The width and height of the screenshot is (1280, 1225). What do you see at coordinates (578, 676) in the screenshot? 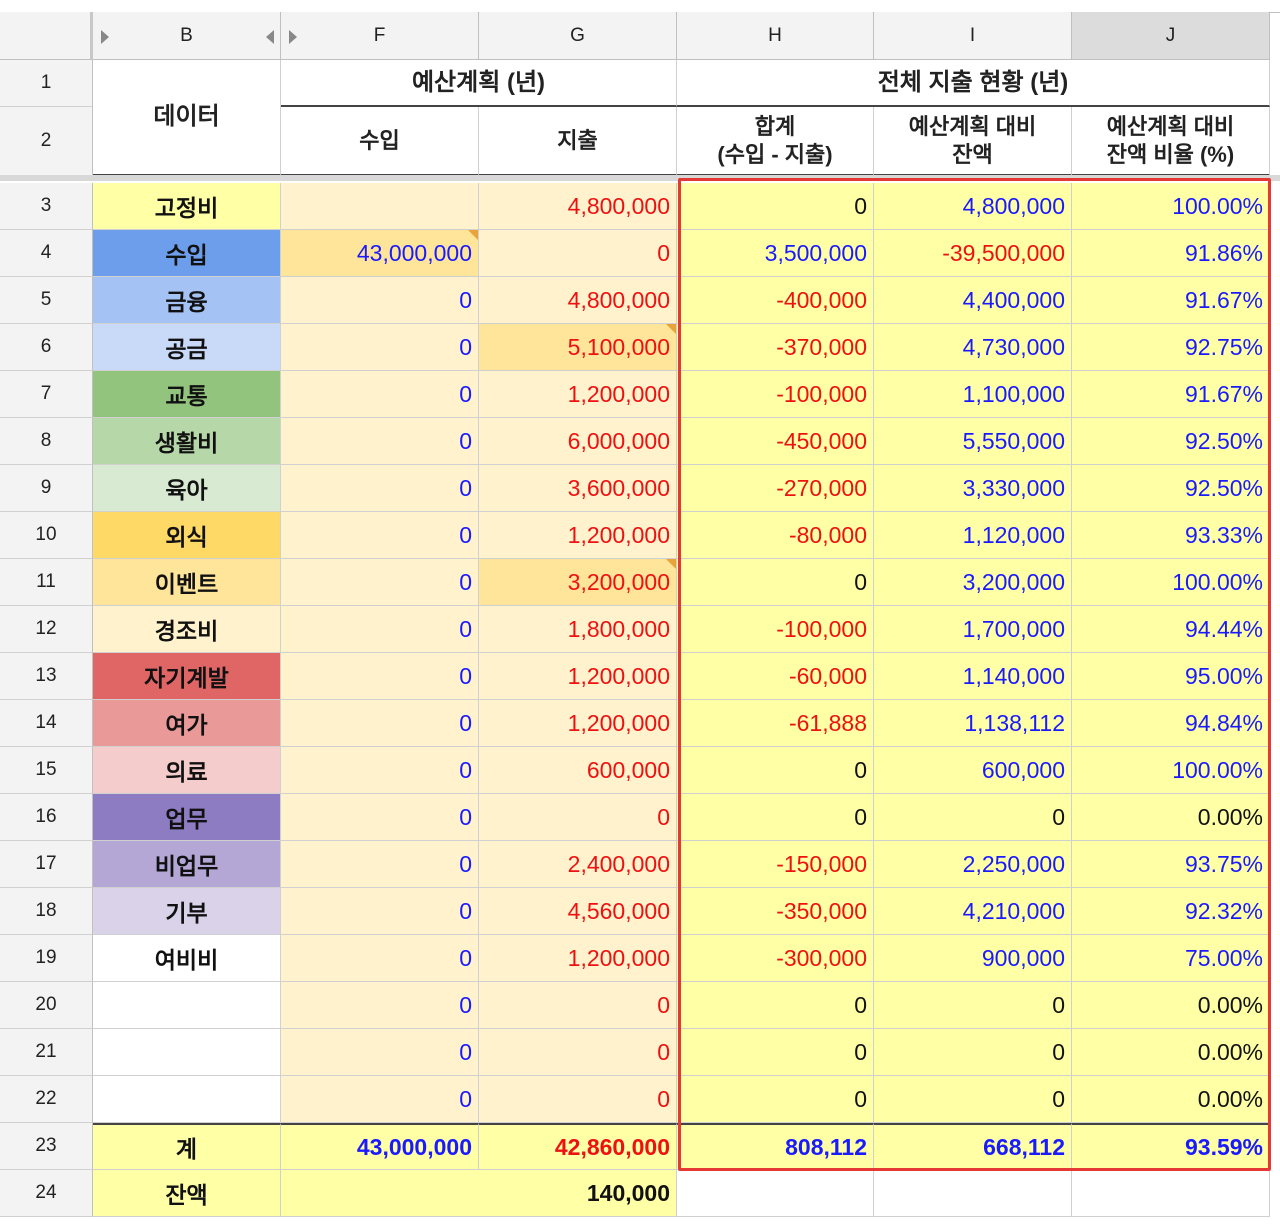
I see `cell-G13: 1,200,000` at bounding box center [578, 676].